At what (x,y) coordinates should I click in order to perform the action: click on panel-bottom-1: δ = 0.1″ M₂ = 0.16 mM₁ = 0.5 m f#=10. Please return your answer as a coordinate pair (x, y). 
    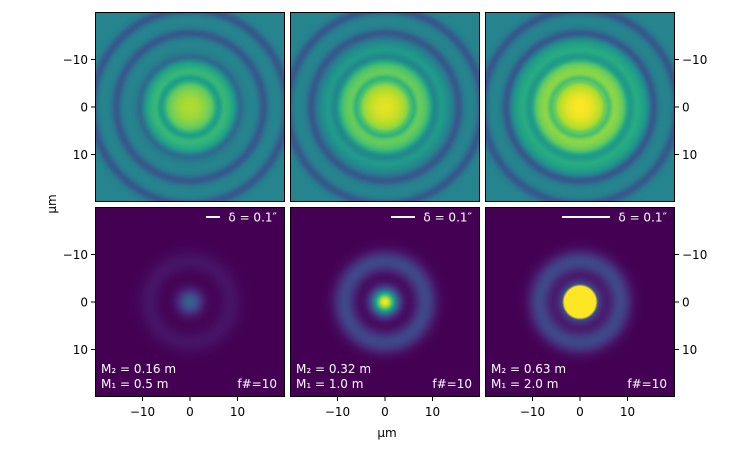
    Looking at the image, I should click on (190, 302).